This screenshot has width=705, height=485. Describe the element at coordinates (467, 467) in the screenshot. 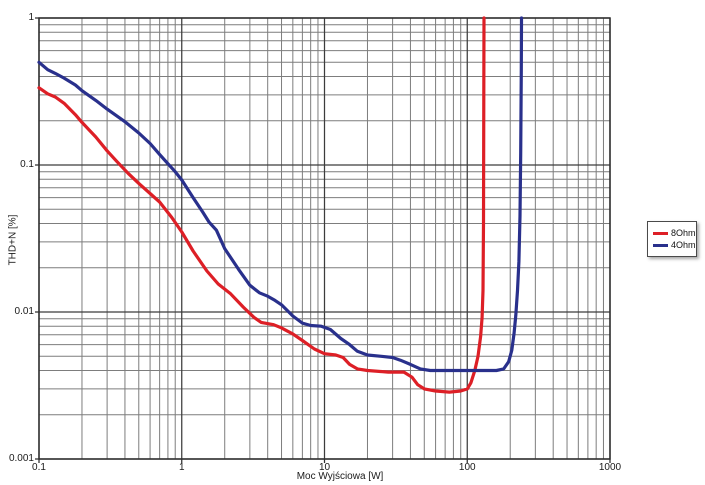

I see `x-tick-label: 100` at that location.